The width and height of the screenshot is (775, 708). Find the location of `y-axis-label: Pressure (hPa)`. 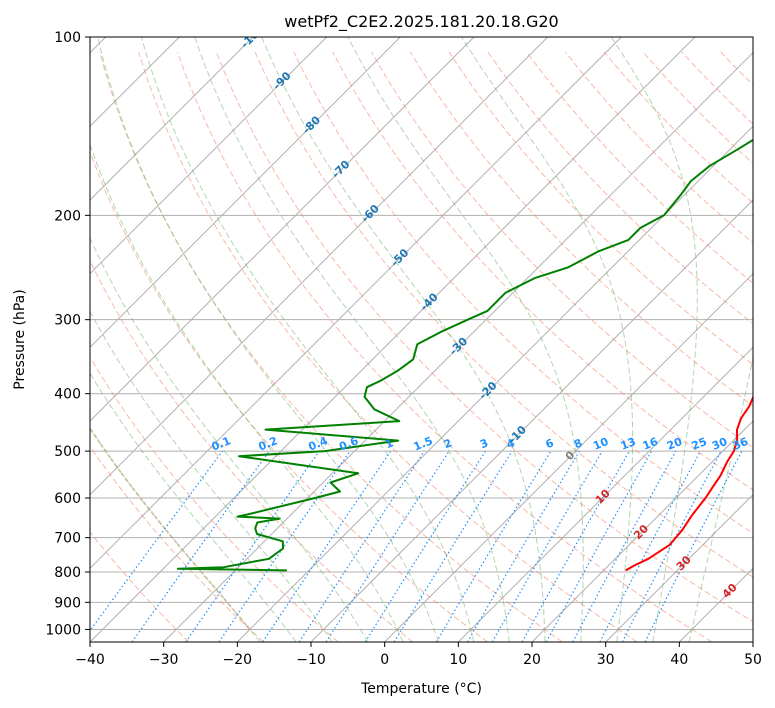

y-axis-label: Pressure (hPa) is located at coordinates (20, 339).